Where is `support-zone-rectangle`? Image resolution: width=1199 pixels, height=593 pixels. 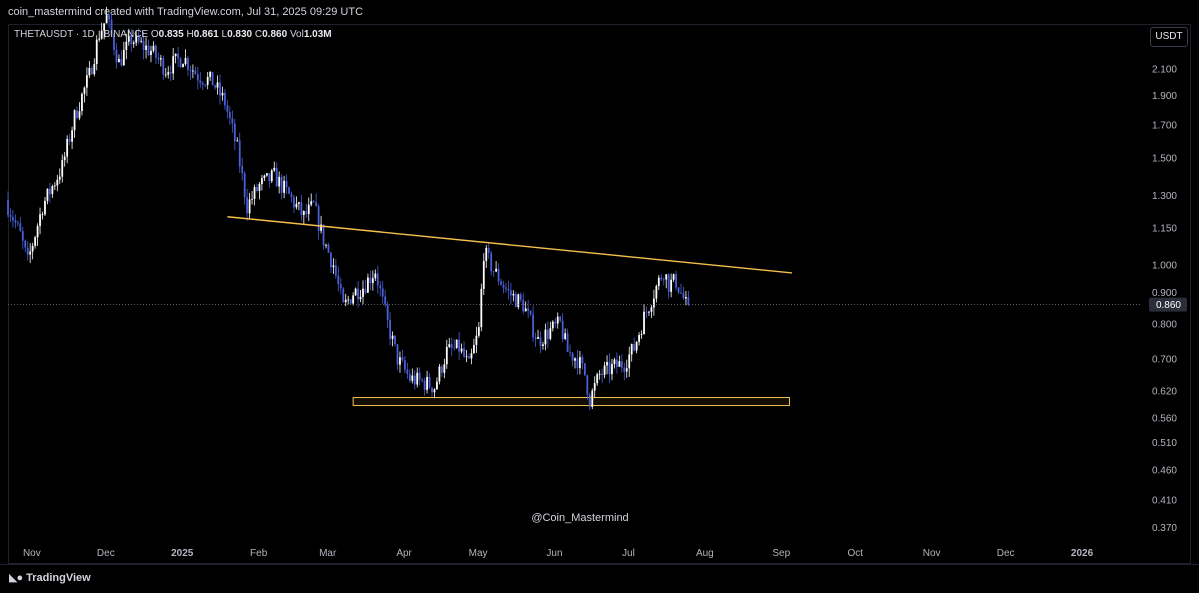
support-zone-rectangle is located at coordinates (571, 402).